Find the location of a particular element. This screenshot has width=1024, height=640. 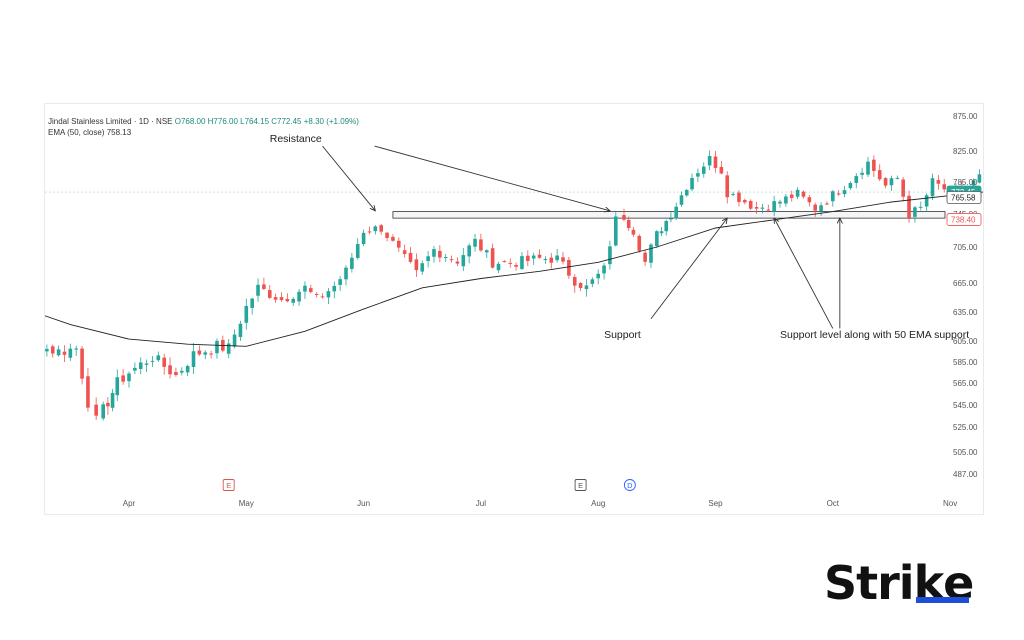

resistance-zone is located at coordinates (669, 215).